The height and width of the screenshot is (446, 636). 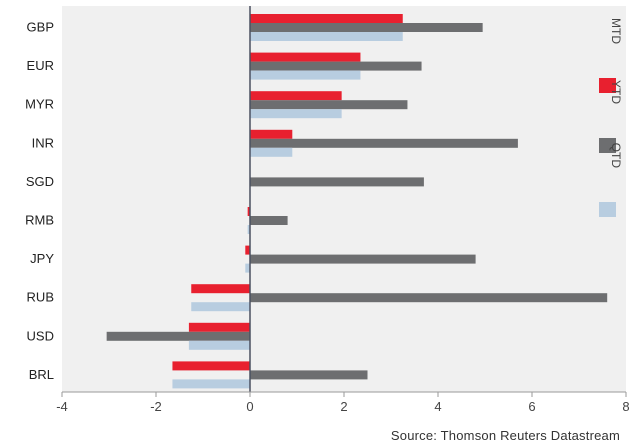 I want to click on legend-swatch-qtd, so click(x=607, y=209).